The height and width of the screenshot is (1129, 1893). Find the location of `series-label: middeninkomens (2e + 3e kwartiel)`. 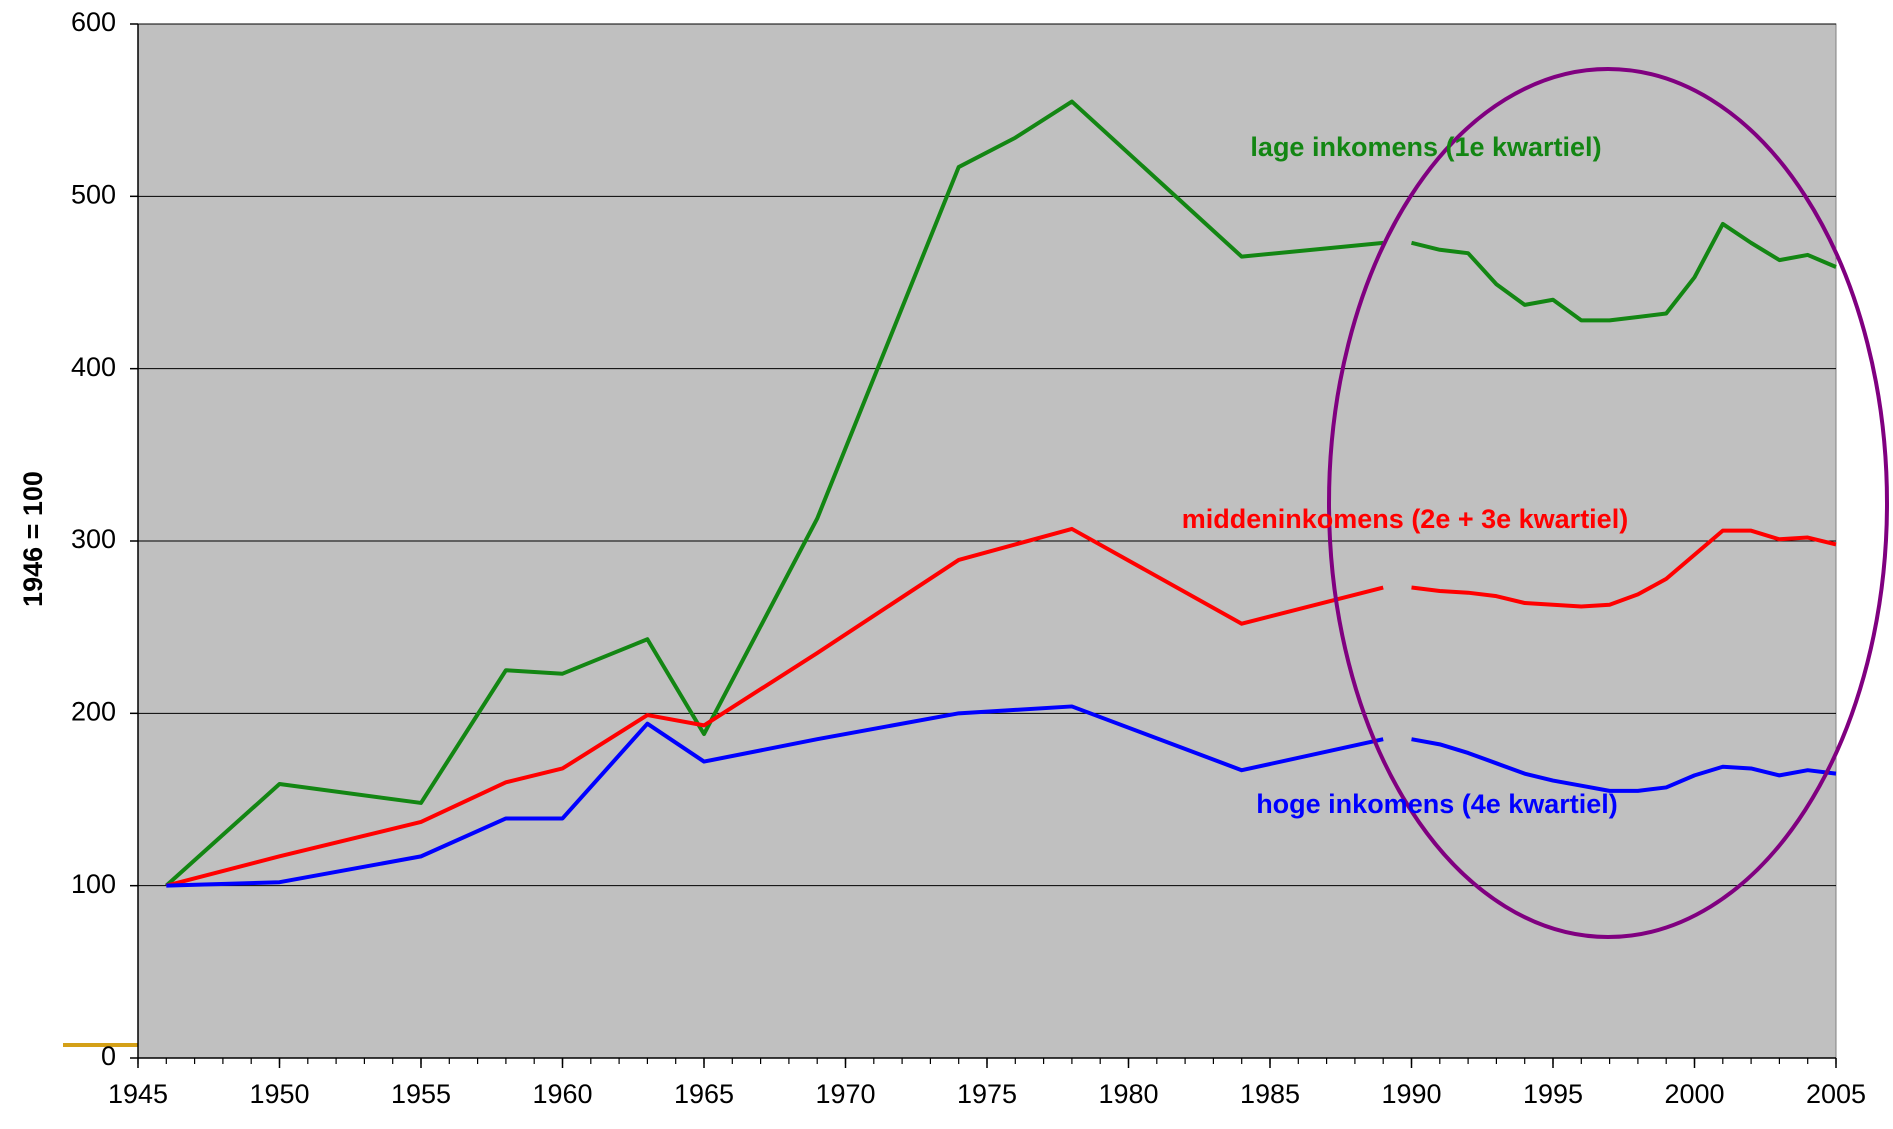

series-label: middeninkomens (2e + 3e kwartiel) is located at coordinates (1405, 519).